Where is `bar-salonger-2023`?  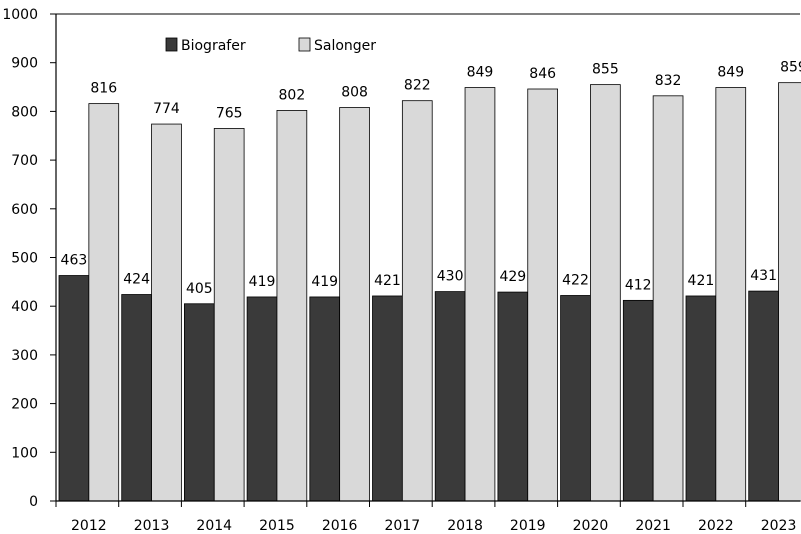 bar-salonger-2023 is located at coordinates (789, 292).